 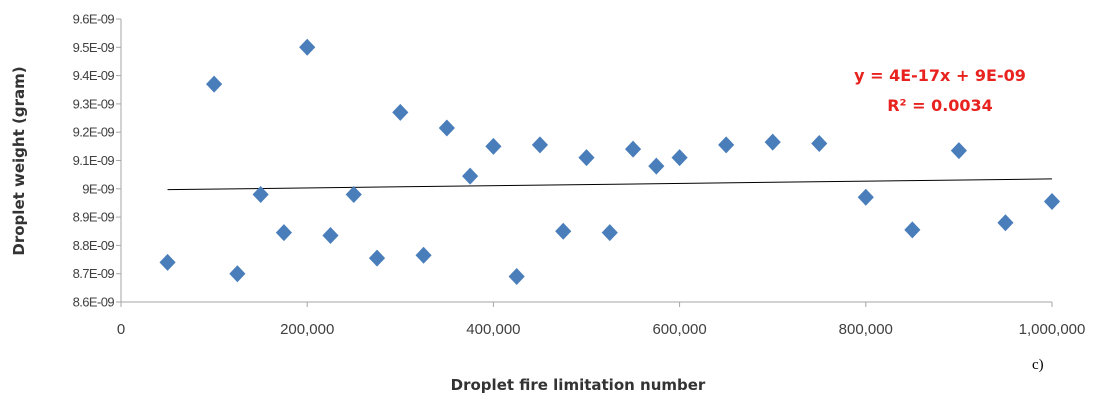 I want to click on y-tick-label: 8.7E-09, so click(x=94, y=273).